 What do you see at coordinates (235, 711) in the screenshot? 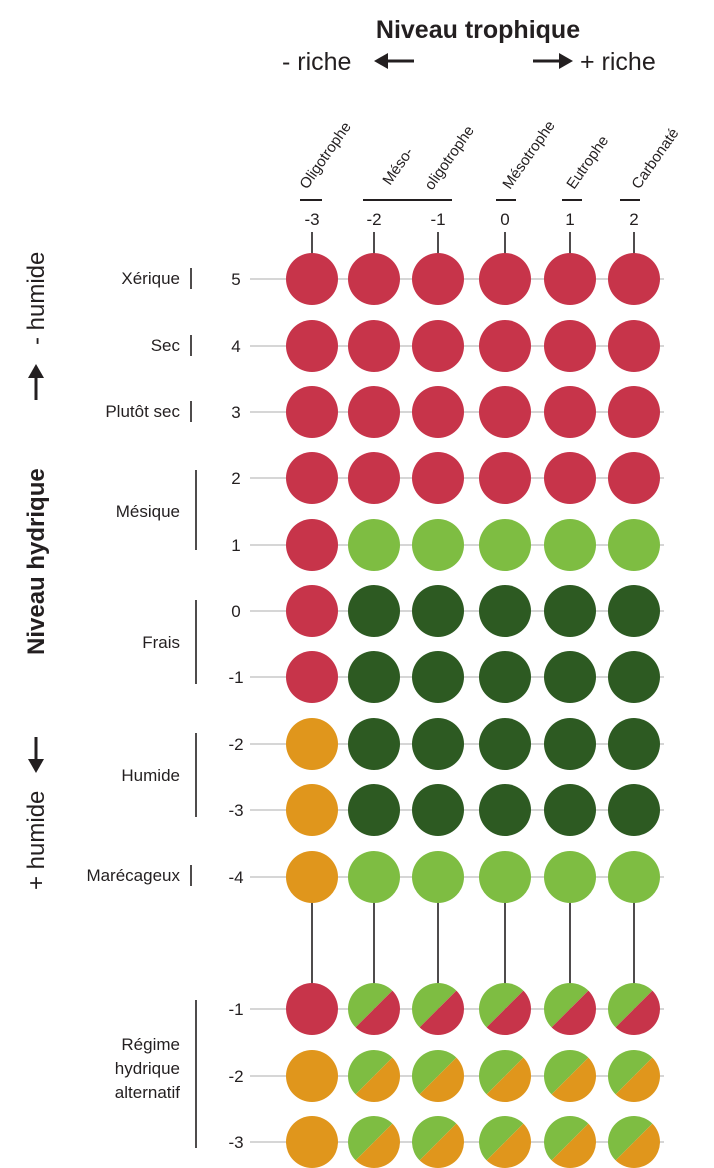
I see `row-values: 5 4 3 2 1 0 -1 -2 -3 -4 -1 -2 -3` at bounding box center [235, 711].